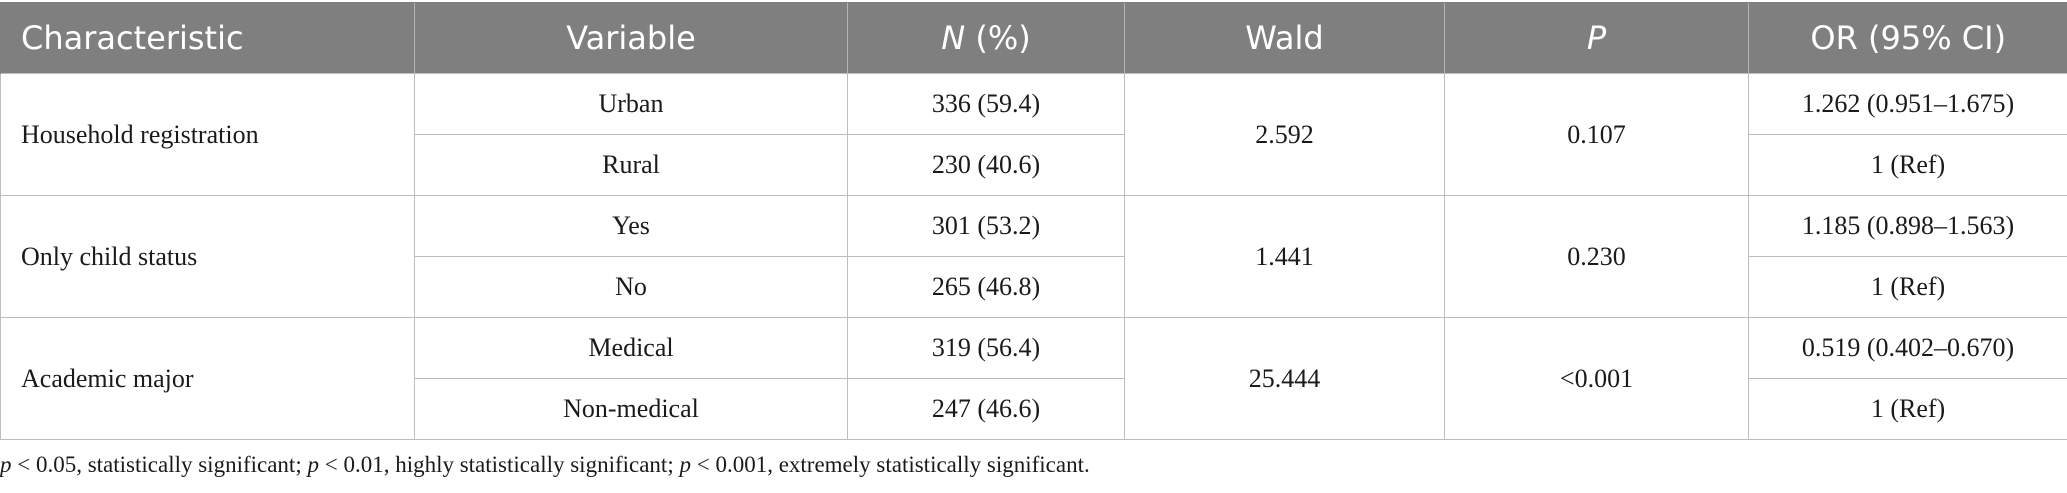  What do you see at coordinates (631, 409) in the screenshot?
I see `variable-cell: Non-medical` at bounding box center [631, 409].